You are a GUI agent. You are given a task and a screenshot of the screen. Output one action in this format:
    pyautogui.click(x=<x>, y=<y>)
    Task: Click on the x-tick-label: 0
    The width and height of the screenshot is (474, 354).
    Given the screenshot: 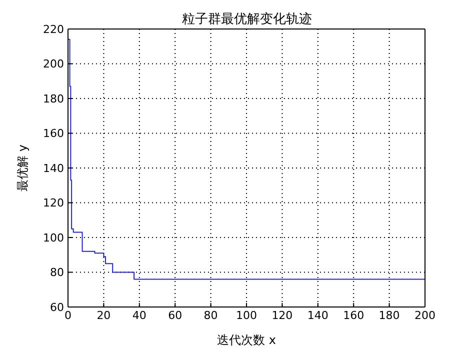 What is the action you would take?
    pyautogui.click(x=68, y=315)
    